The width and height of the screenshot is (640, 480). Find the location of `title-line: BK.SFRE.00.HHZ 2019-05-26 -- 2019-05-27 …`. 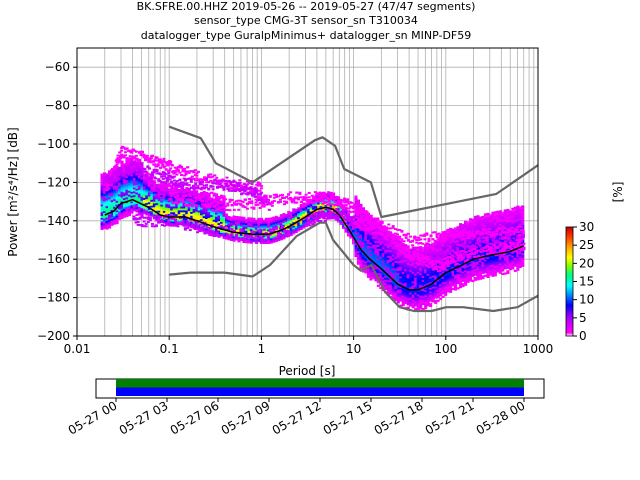

title-line: BK.SFRE.00.HHZ 2019-05-26 -- 2019-05-27 … is located at coordinates (306, 6).